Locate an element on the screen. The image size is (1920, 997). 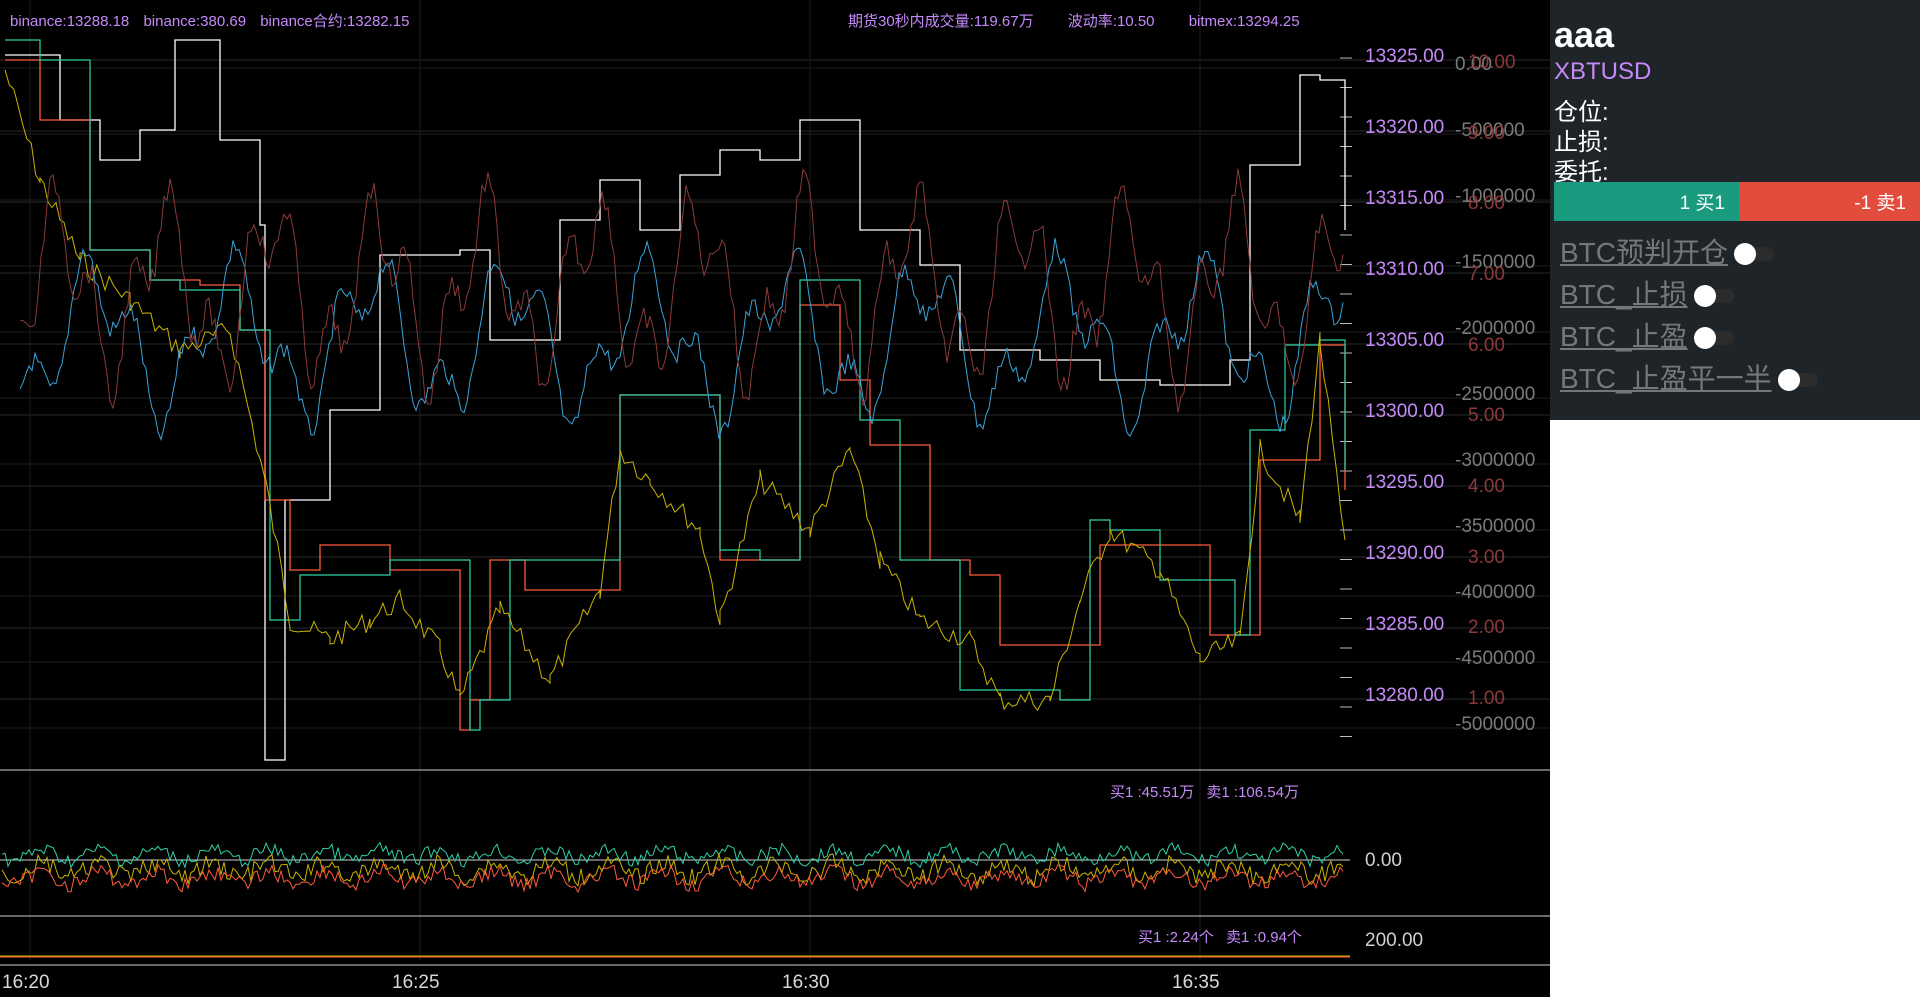
volume-axis-label: -1500000 is located at coordinates (1495, 262).